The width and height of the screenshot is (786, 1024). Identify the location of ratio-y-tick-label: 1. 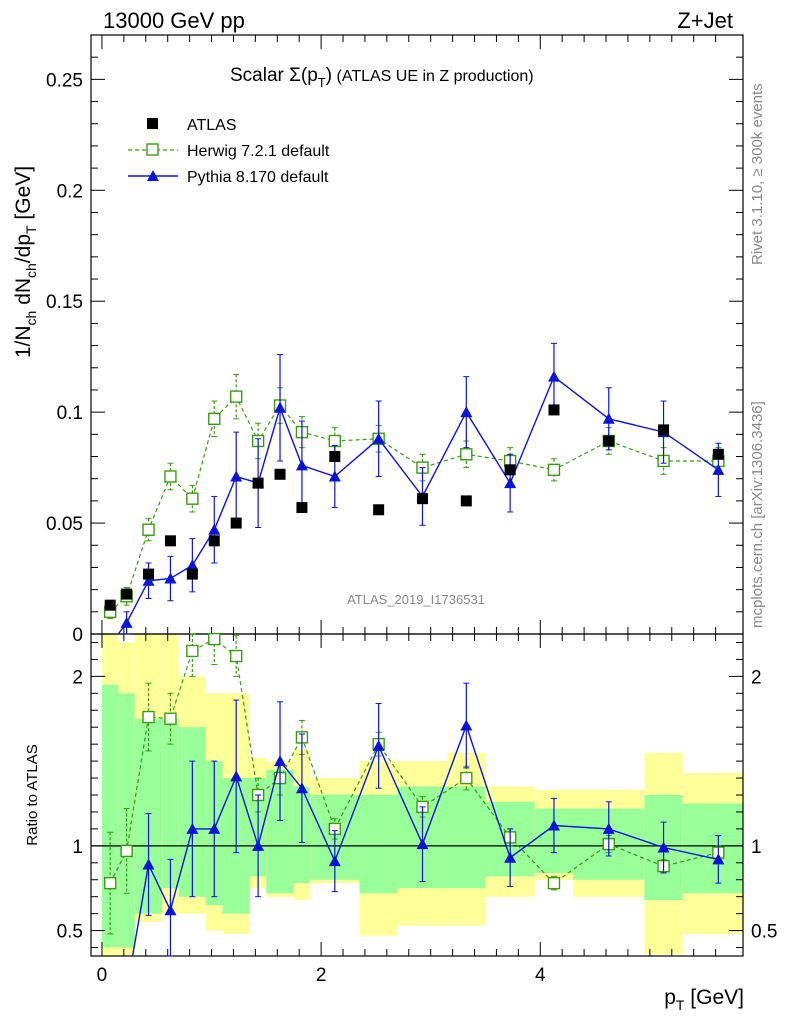
(77, 847).